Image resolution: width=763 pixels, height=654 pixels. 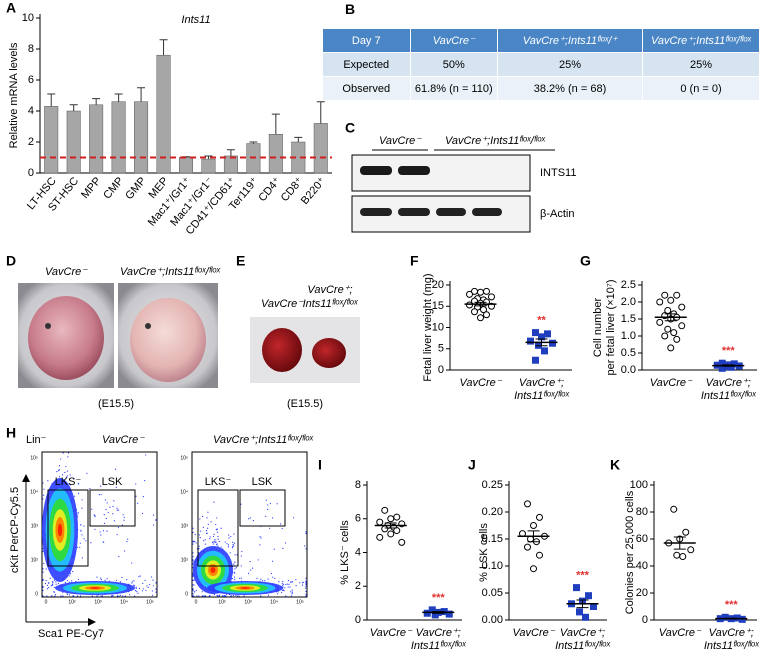 What do you see at coordinates (123, 440) in the screenshot?
I see `plot-title: VavCre⁻` at bounding box center [123, 440].